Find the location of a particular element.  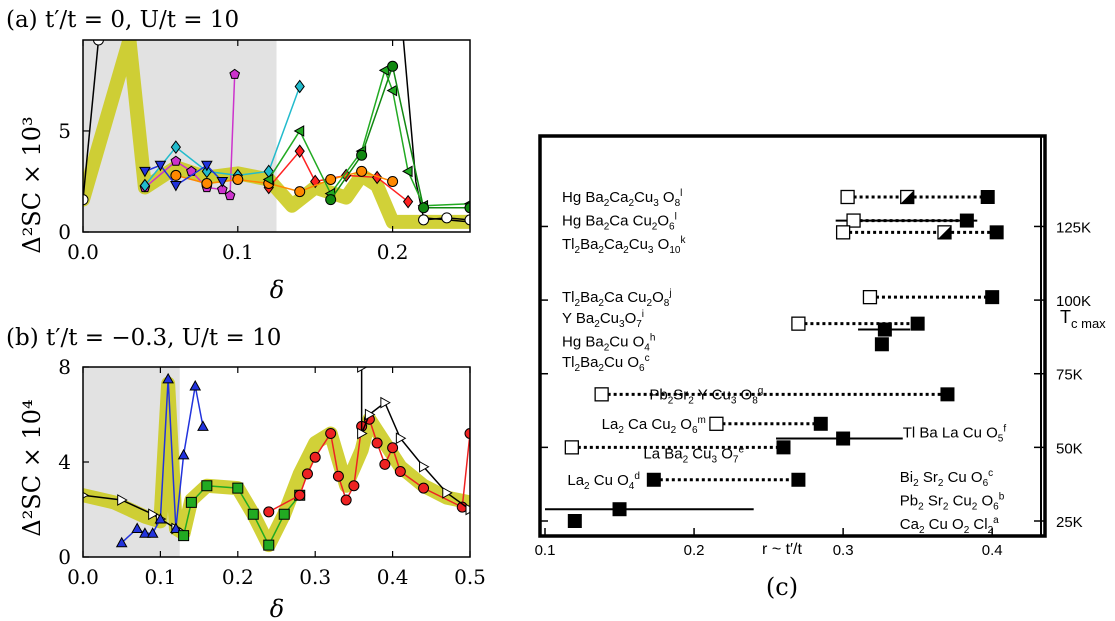

panel-c-caption: (c) is located at coordinates (782, 587).